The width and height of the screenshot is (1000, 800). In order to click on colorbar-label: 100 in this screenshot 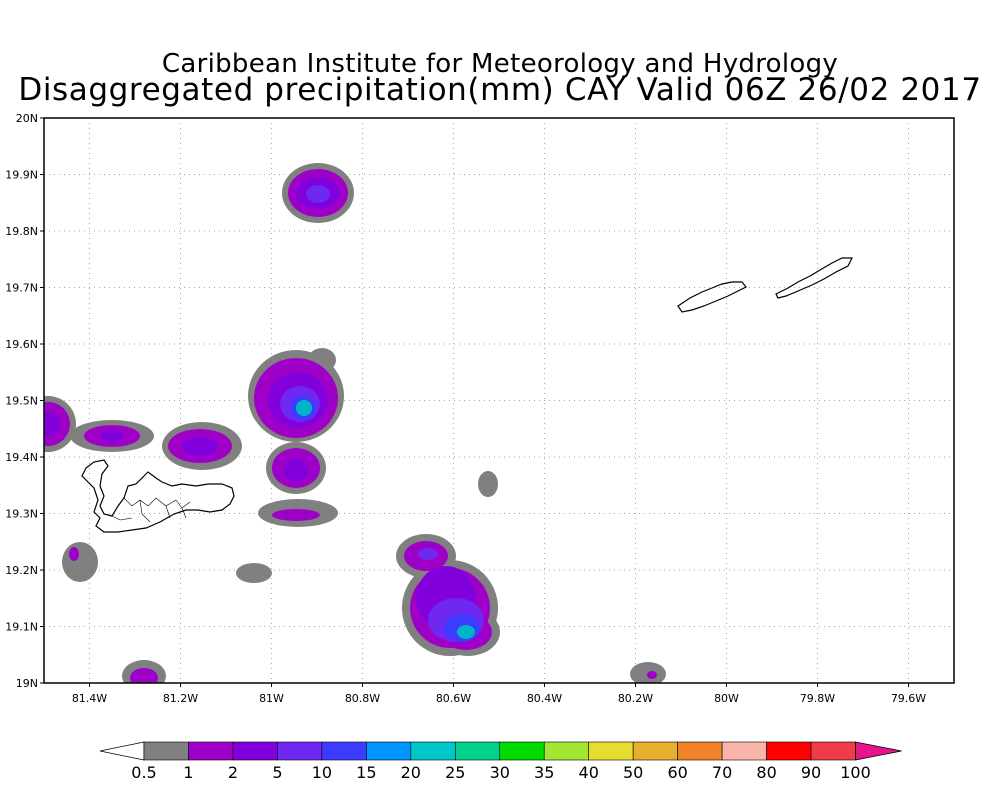, I will do `click(855, 772)`.